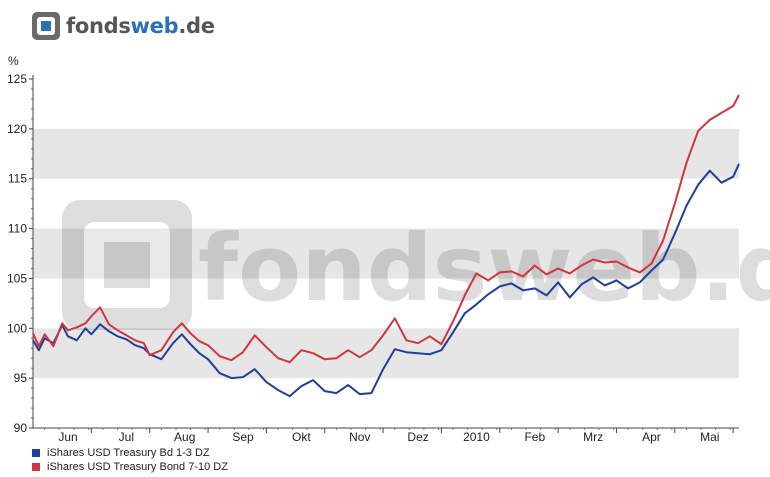 Image resolution: width=770 pixels, height=477 pixels. What do you see at coordinates (154, 26) in the screenshot?
I see `logo-text-accent: web` at bounding box center [154, 26].